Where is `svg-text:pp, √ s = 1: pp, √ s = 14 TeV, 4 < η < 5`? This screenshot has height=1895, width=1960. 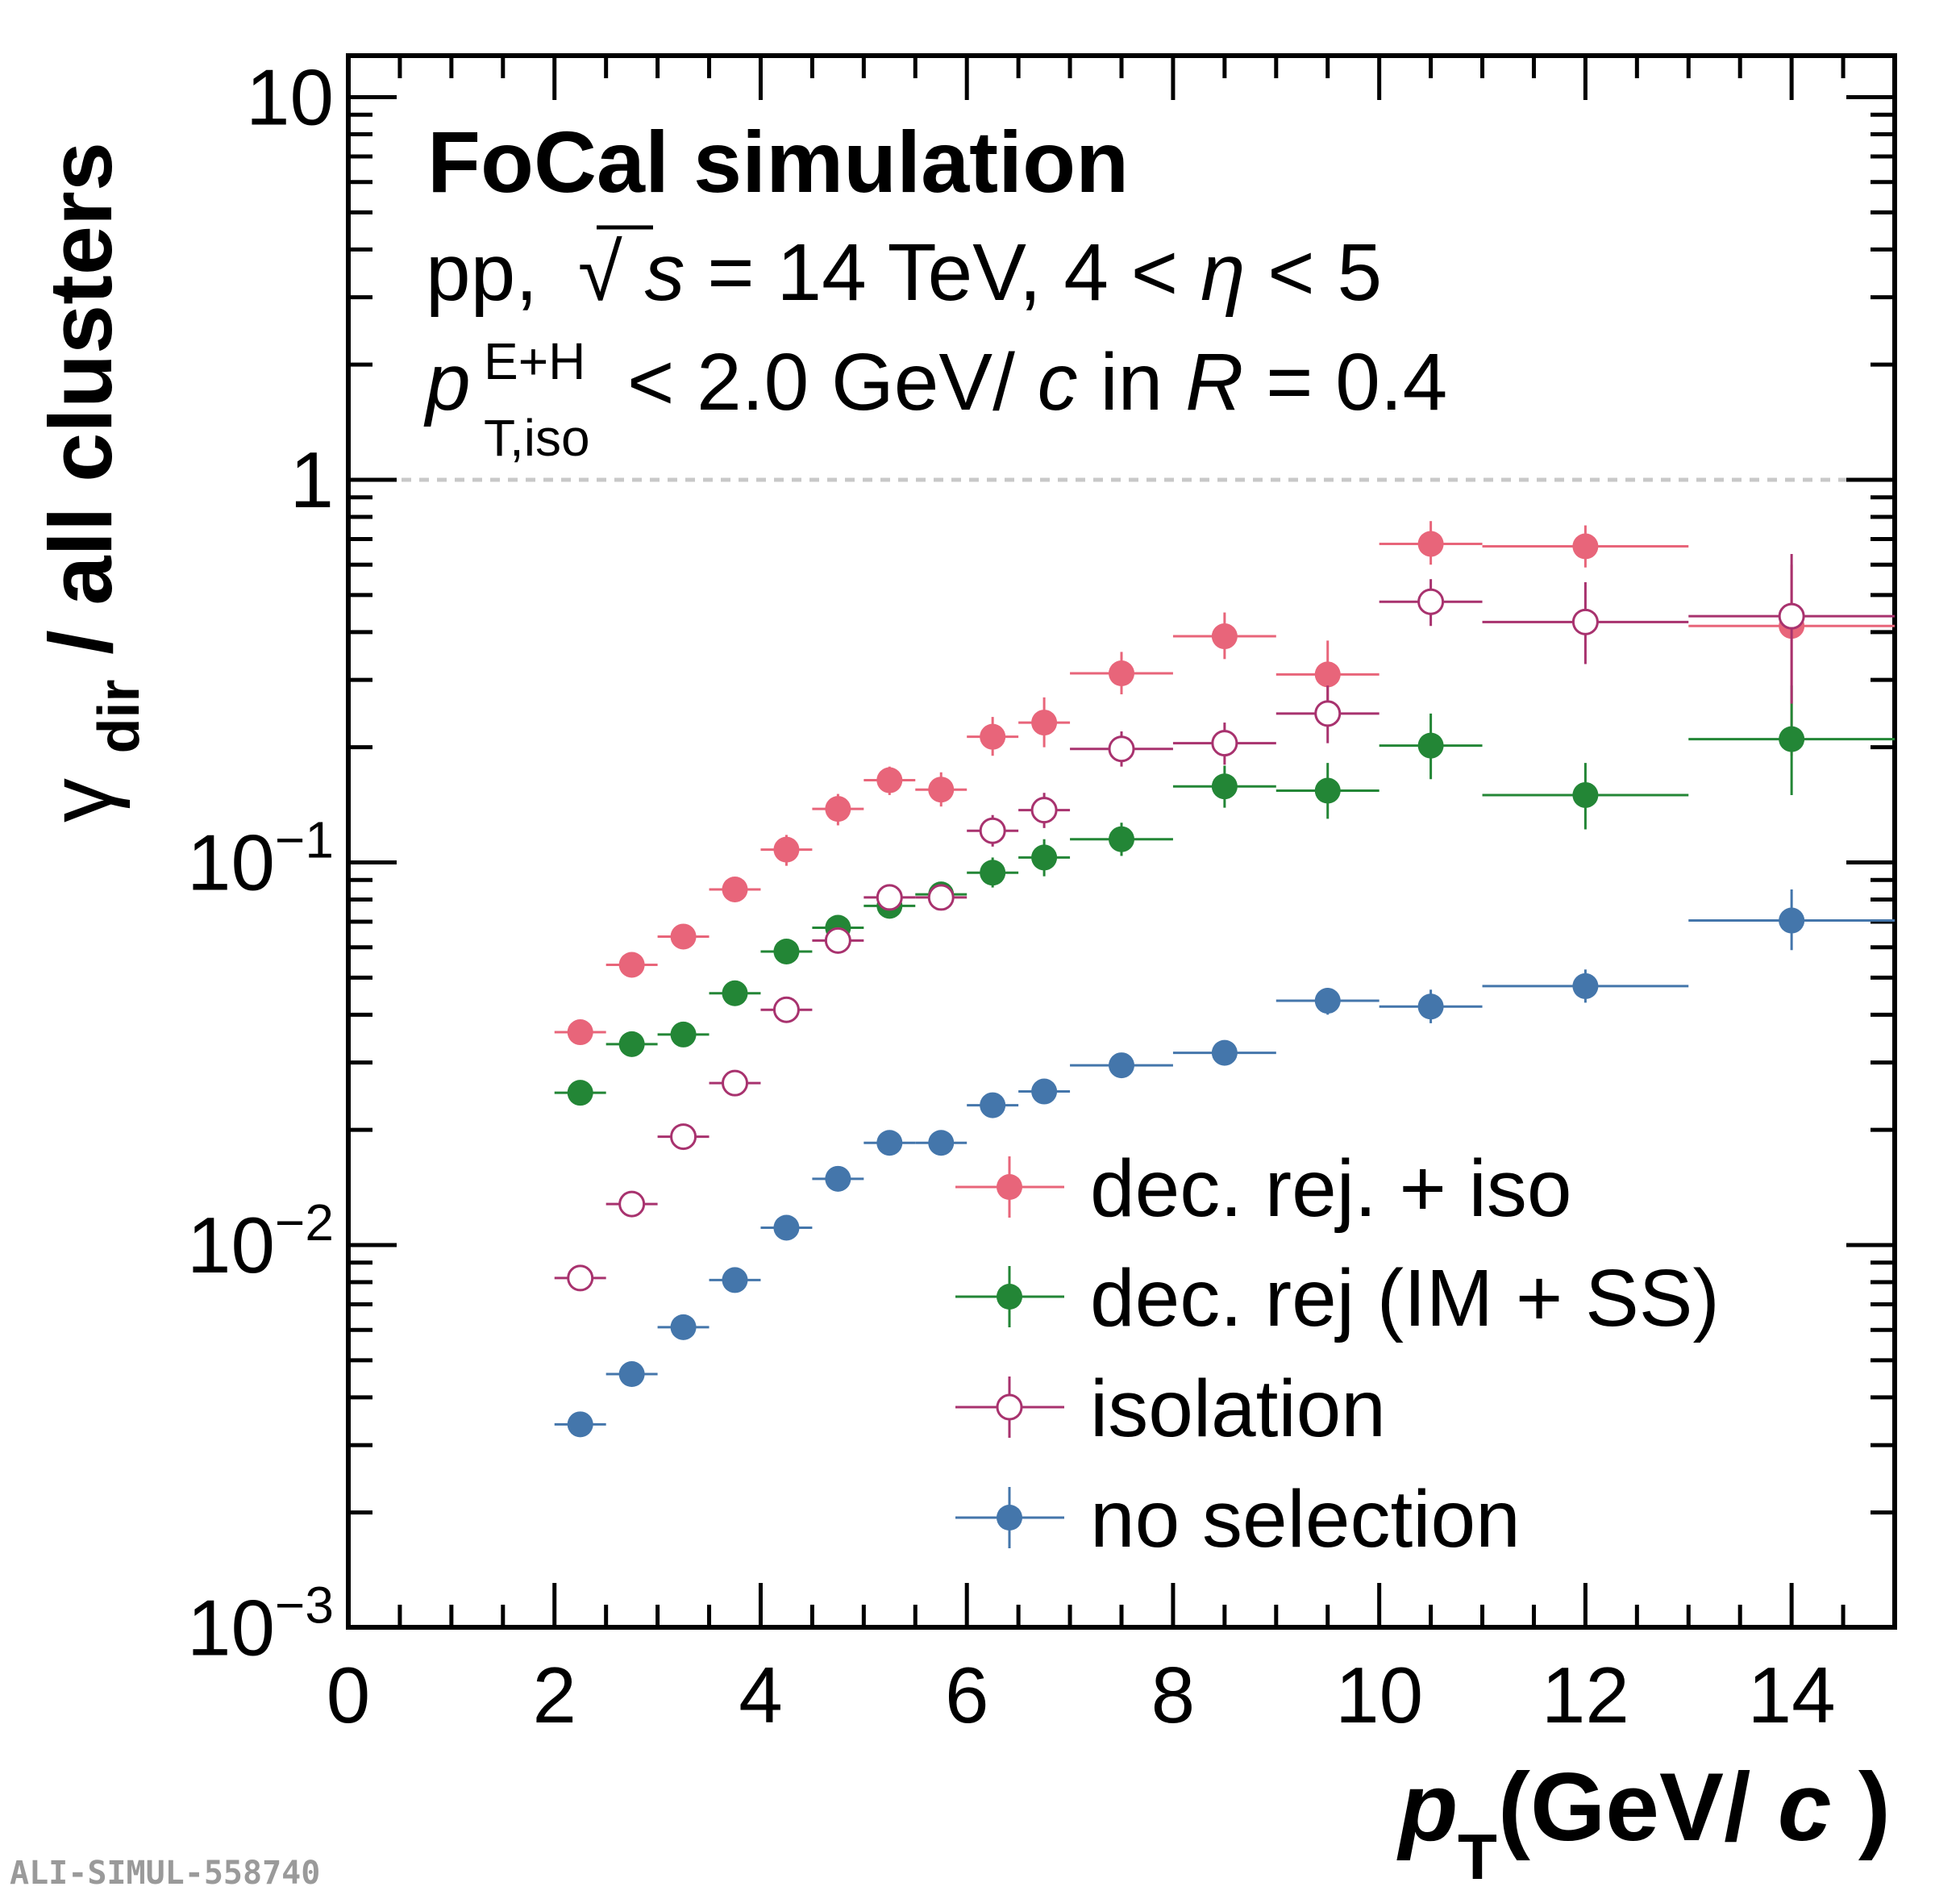 svg-text:pp, √ s = 1: pp, √ s = 14 TeV, 4 < η < 5 is located at coordinates (904, 272).